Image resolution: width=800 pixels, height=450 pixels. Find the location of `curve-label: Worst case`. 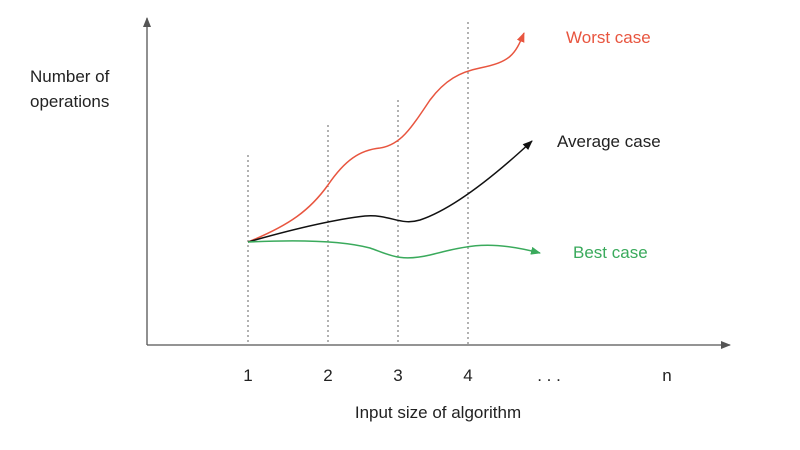

curve-label: Worst case is located at coordinates (608, 37).